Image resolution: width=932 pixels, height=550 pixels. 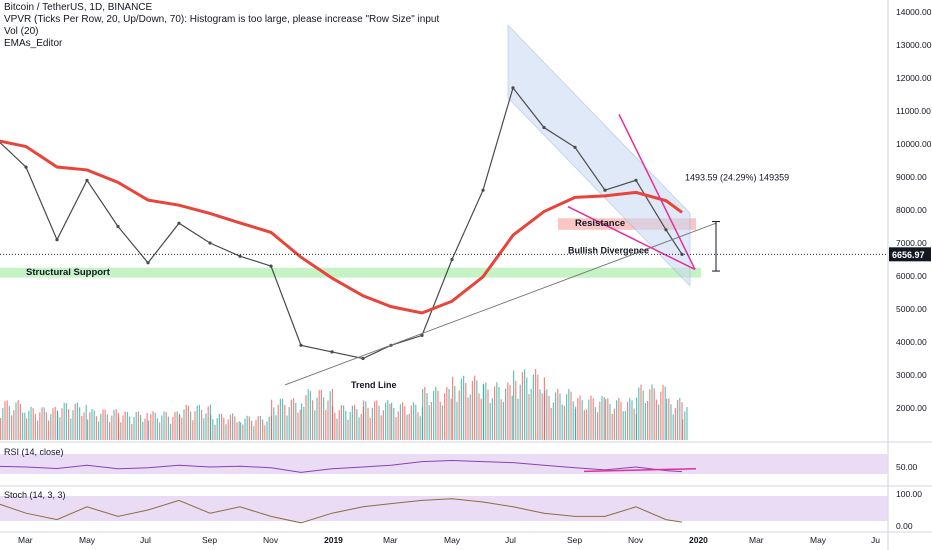 I want to click on time-tick-label: Sep, so click(x=574, y=540).